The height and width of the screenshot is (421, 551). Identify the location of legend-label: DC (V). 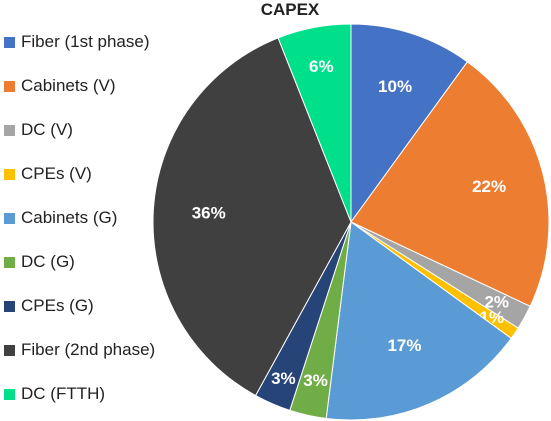
(47, 129).